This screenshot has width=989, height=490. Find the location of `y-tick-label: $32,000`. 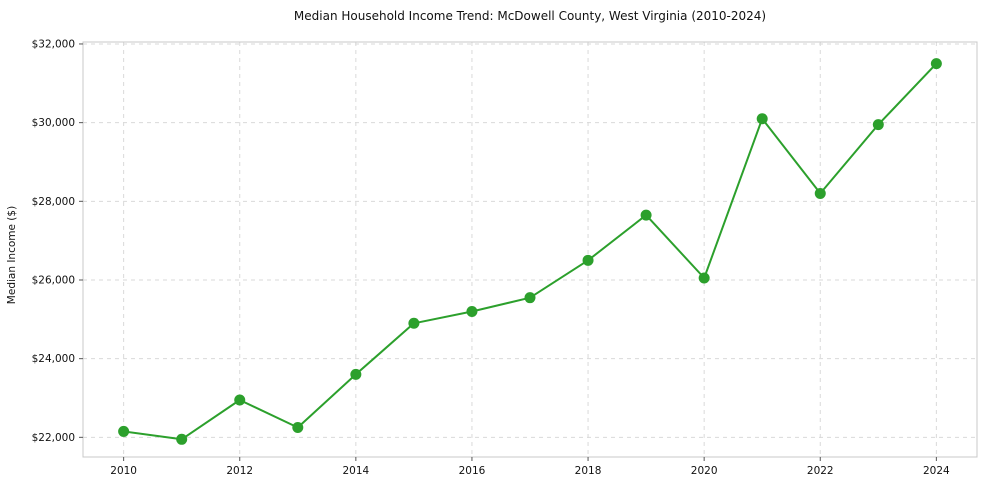

y-tick-label: $32,000 is located at coordinates (53, 44).